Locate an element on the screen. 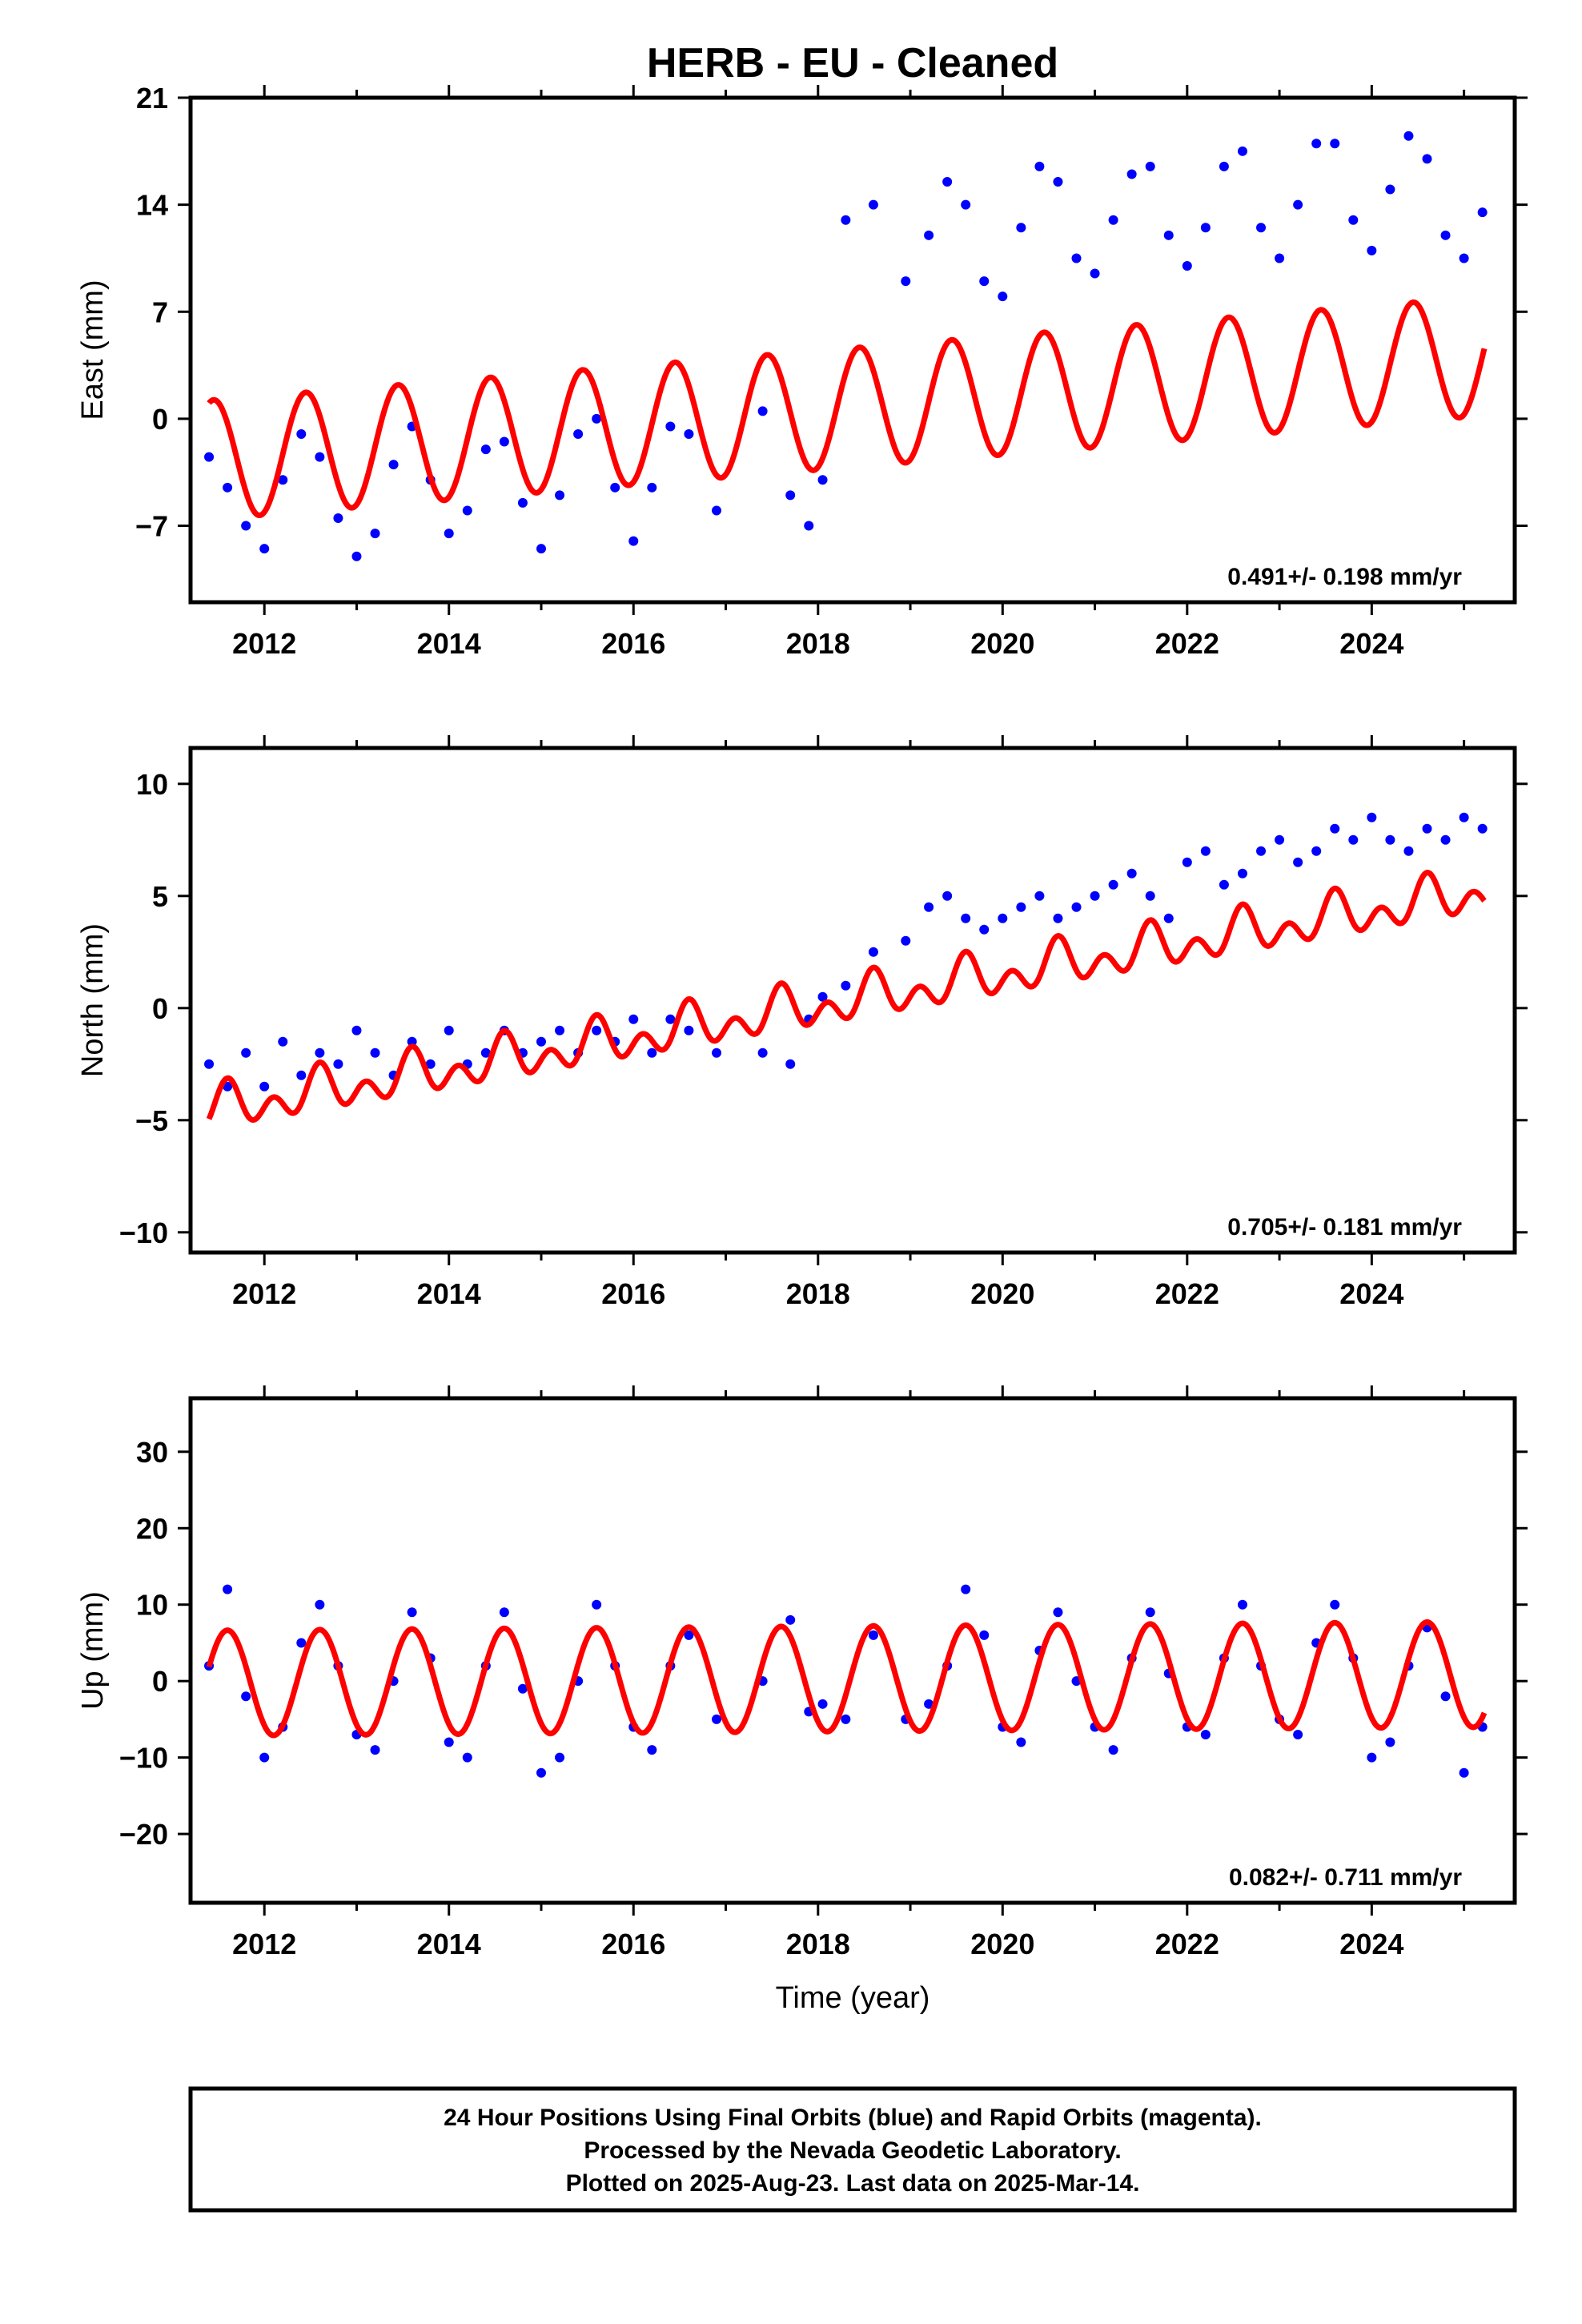  rate-annotation: 0.705+/- 0.181 mm/yr is located at coordinates (1344, 1227).